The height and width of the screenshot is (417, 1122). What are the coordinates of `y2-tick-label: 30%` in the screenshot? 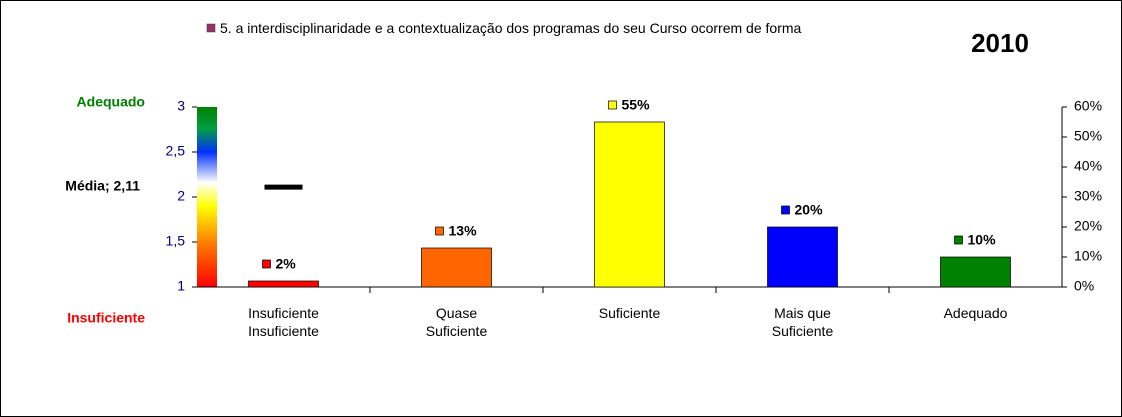 It's located at (1088, 196).